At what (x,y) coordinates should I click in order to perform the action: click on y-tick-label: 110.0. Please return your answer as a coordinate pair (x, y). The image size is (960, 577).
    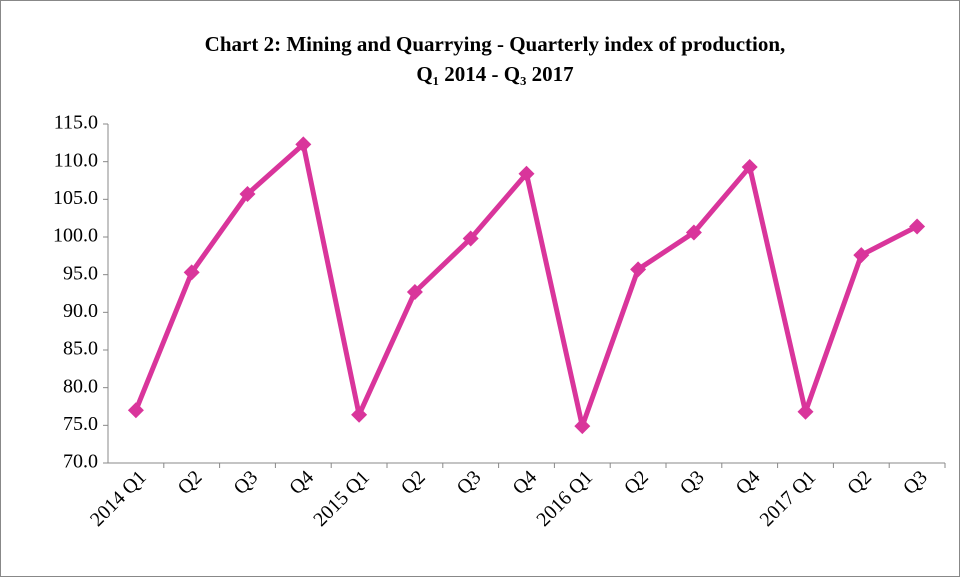
    Looking at the image, I should click on (76, 160).